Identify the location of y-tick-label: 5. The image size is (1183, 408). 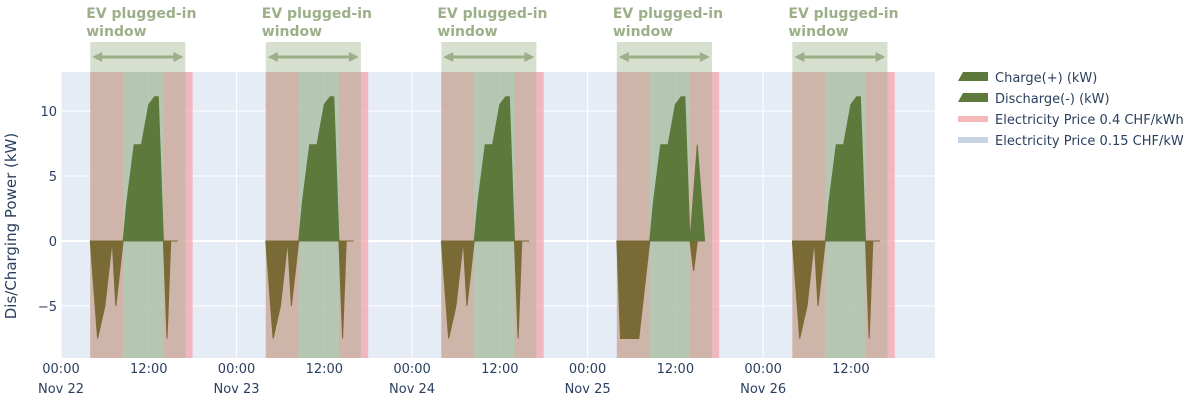
(53, 177).